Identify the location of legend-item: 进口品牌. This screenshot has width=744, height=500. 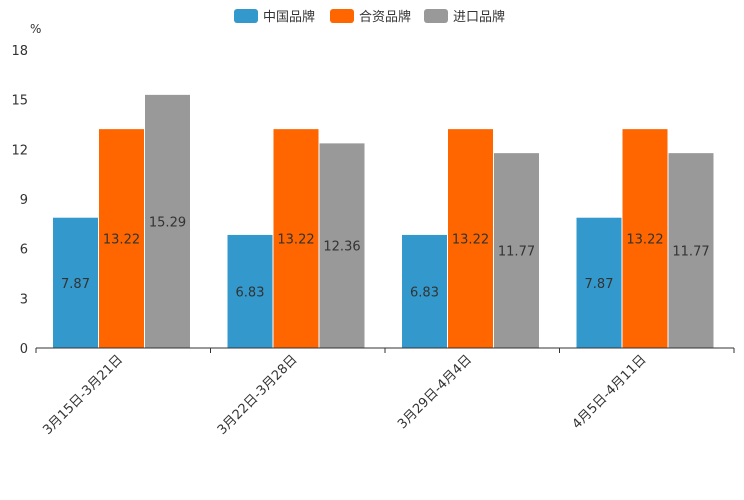
(464, 17).